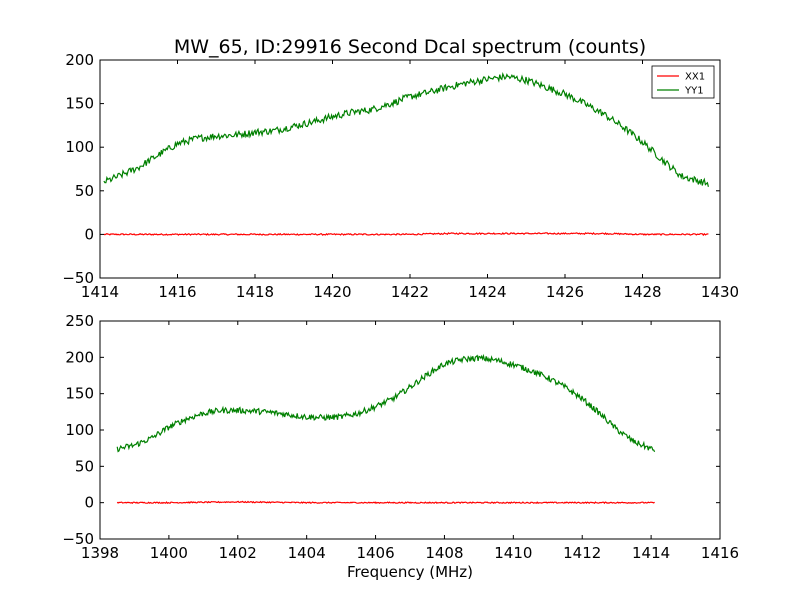 The height and width of the screenshot is (600, 800). What do you see at coordinates (79, 321) in the screenshot?
I see `y-tick-label: 250` at bounding box center [79, 321].